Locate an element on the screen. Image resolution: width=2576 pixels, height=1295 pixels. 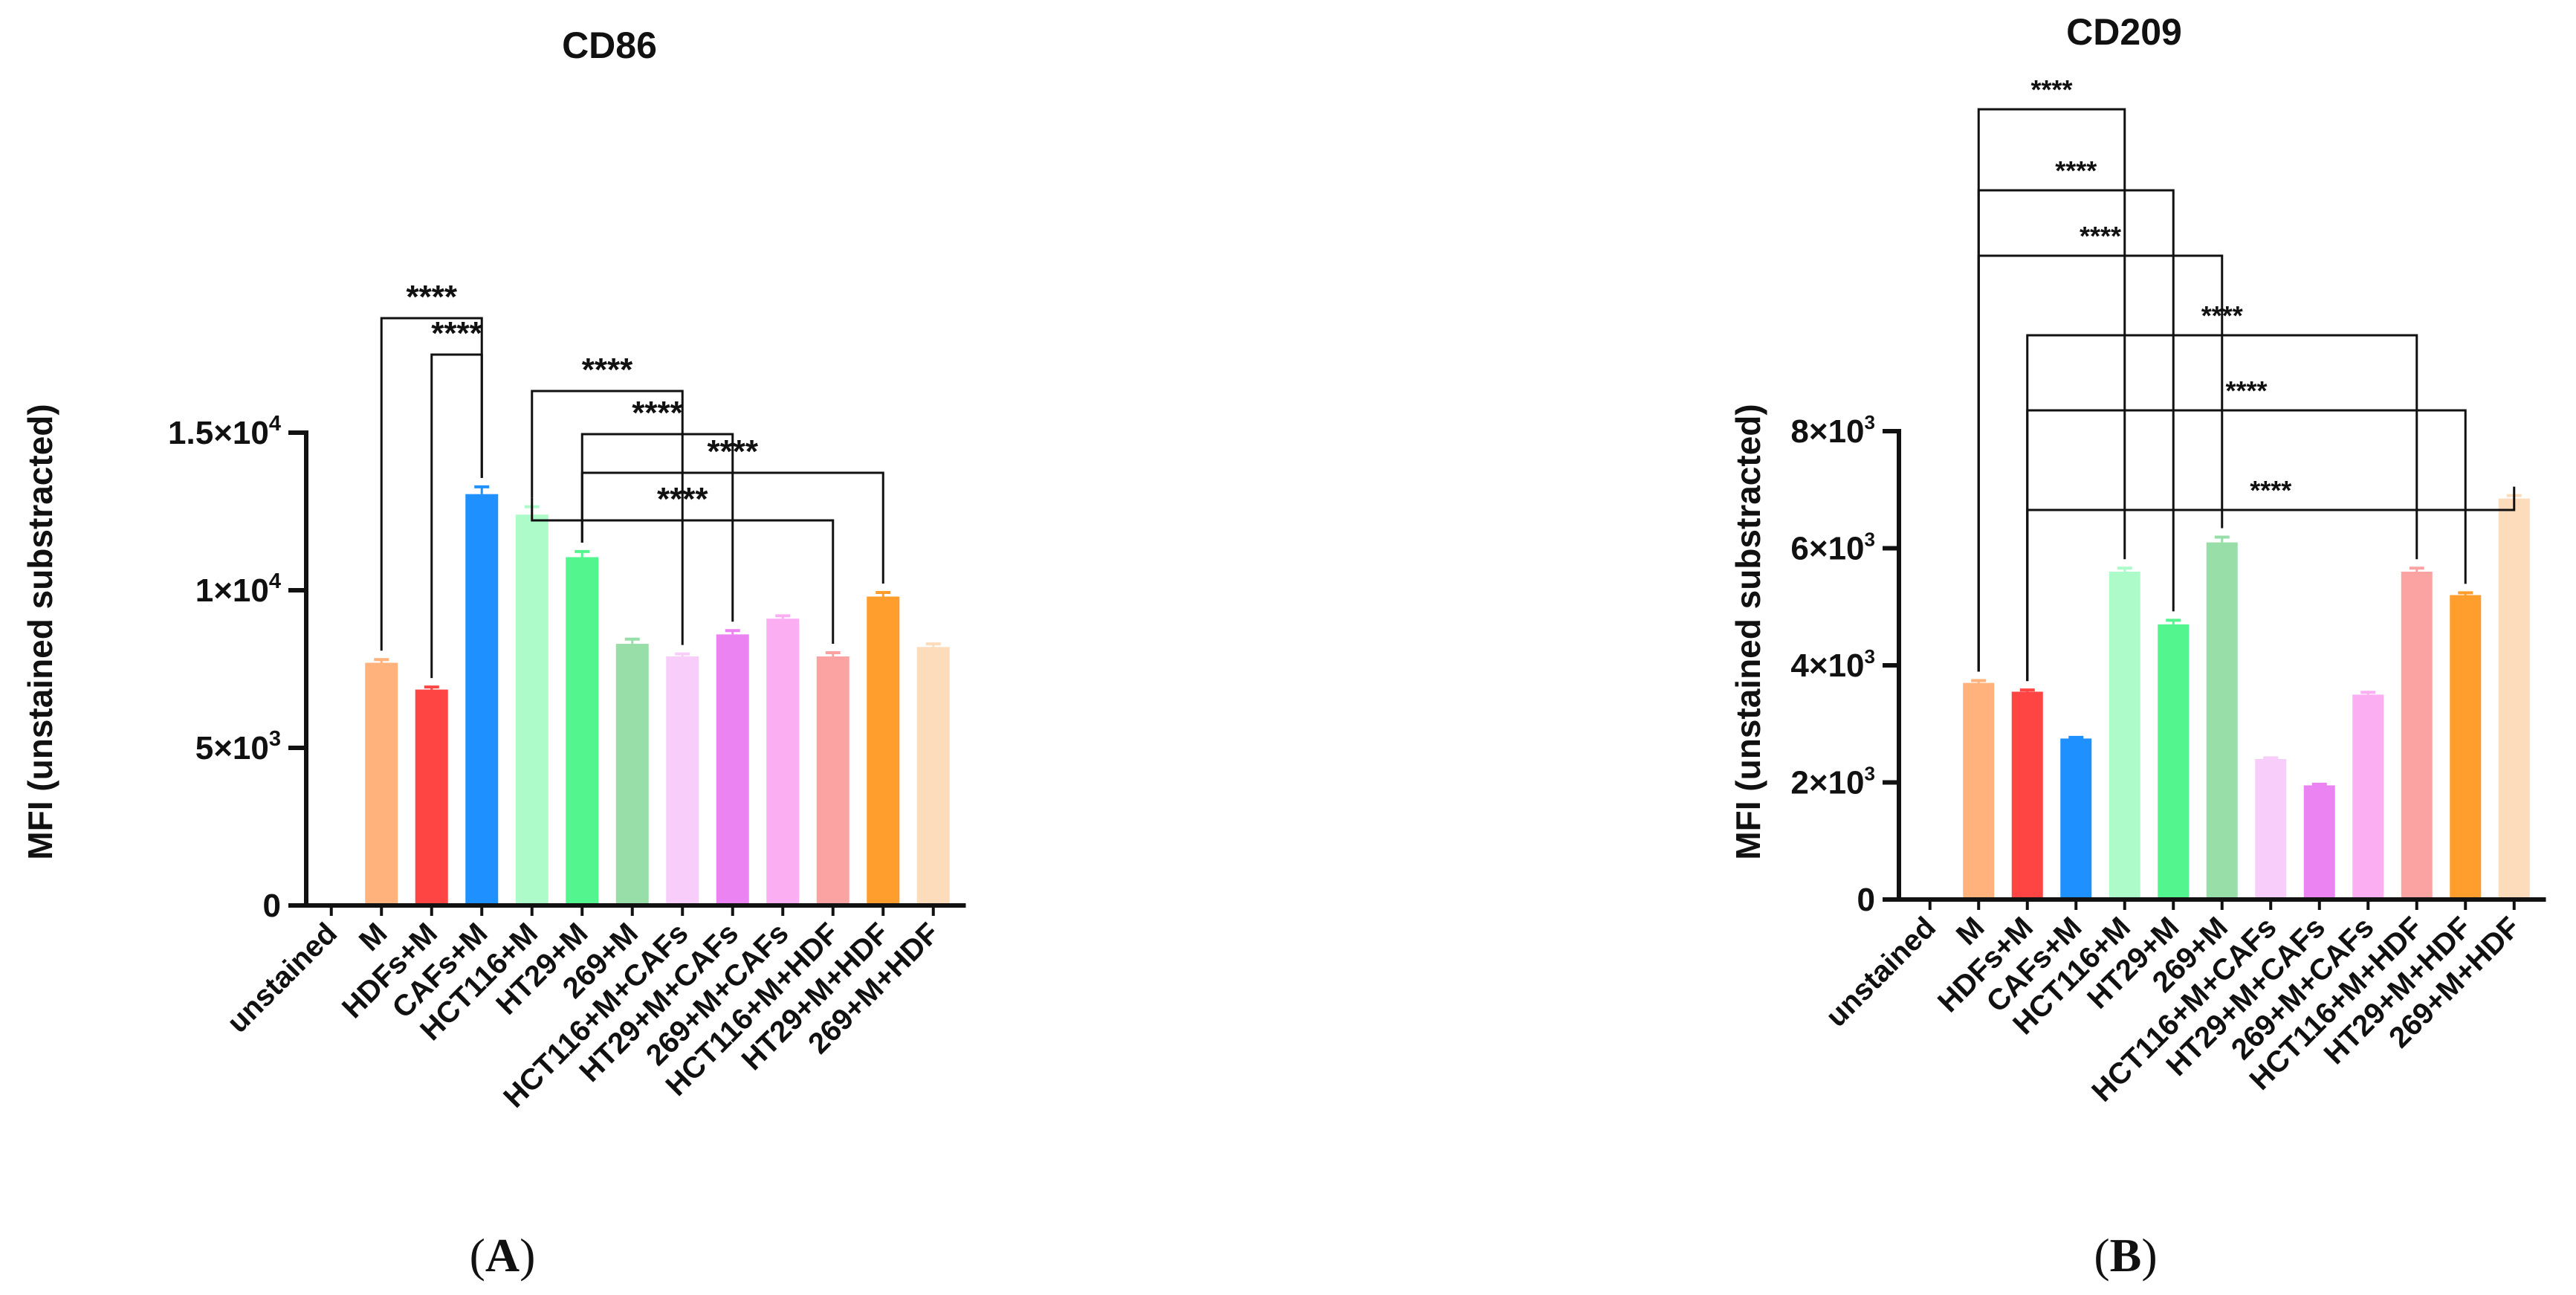
y-tick-label: 6×10³ is located at coordinates (1833, 548).